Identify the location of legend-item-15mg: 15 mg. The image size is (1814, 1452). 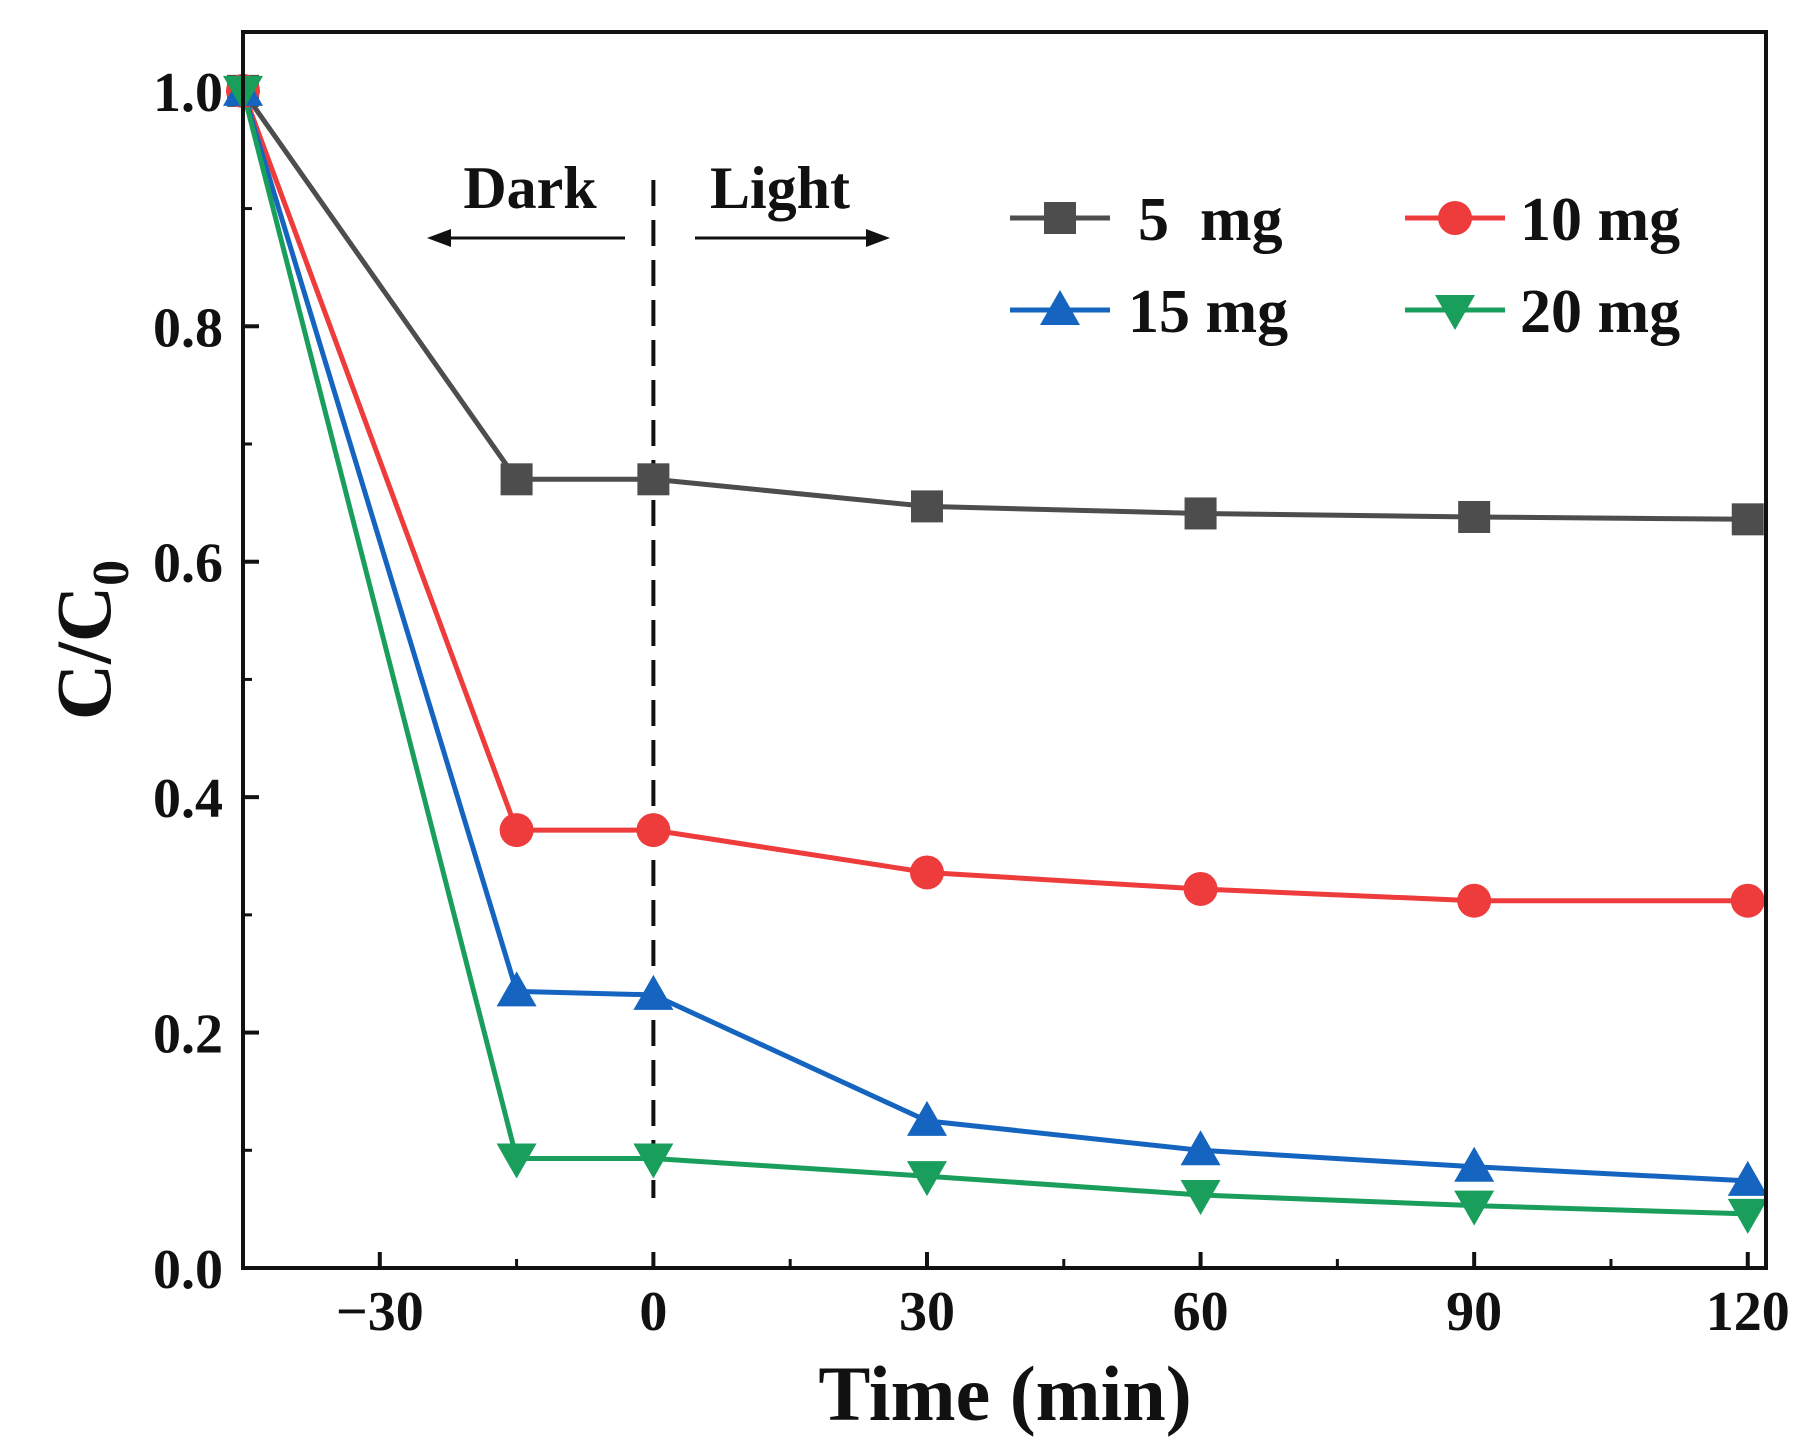
(1149, 312).